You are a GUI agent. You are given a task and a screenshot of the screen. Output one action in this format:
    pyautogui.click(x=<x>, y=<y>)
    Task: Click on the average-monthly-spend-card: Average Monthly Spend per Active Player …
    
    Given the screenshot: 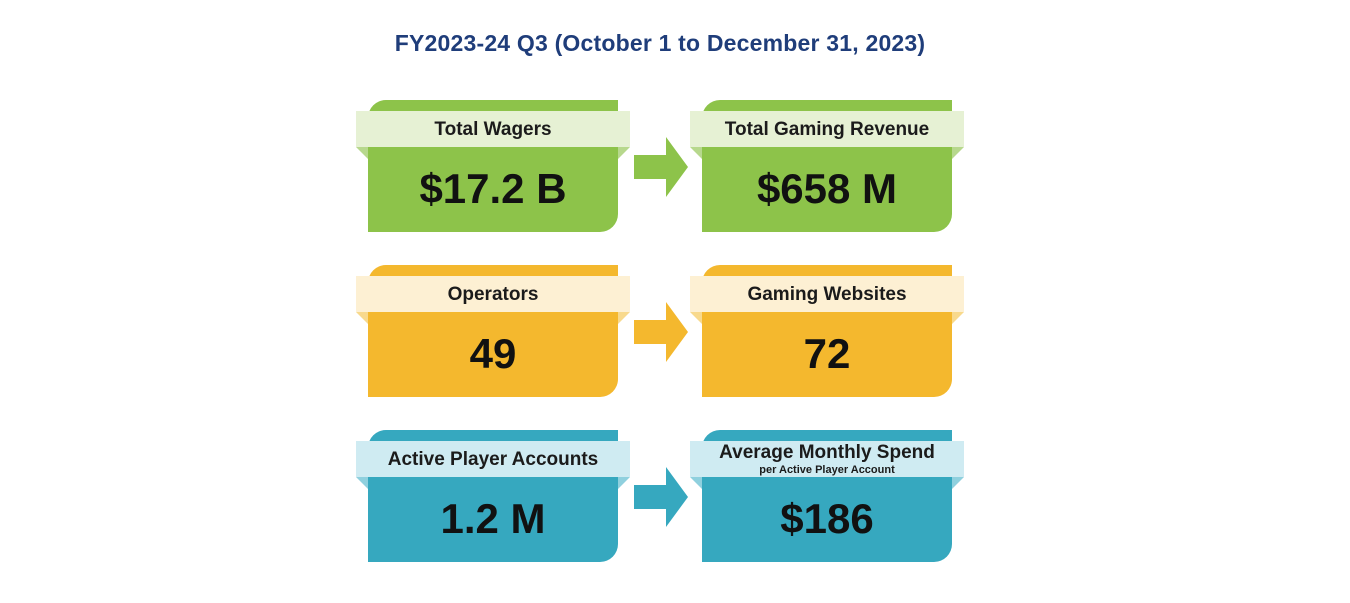 What is the action you would take?
    pyautogui.click(x=827, y=496)
    